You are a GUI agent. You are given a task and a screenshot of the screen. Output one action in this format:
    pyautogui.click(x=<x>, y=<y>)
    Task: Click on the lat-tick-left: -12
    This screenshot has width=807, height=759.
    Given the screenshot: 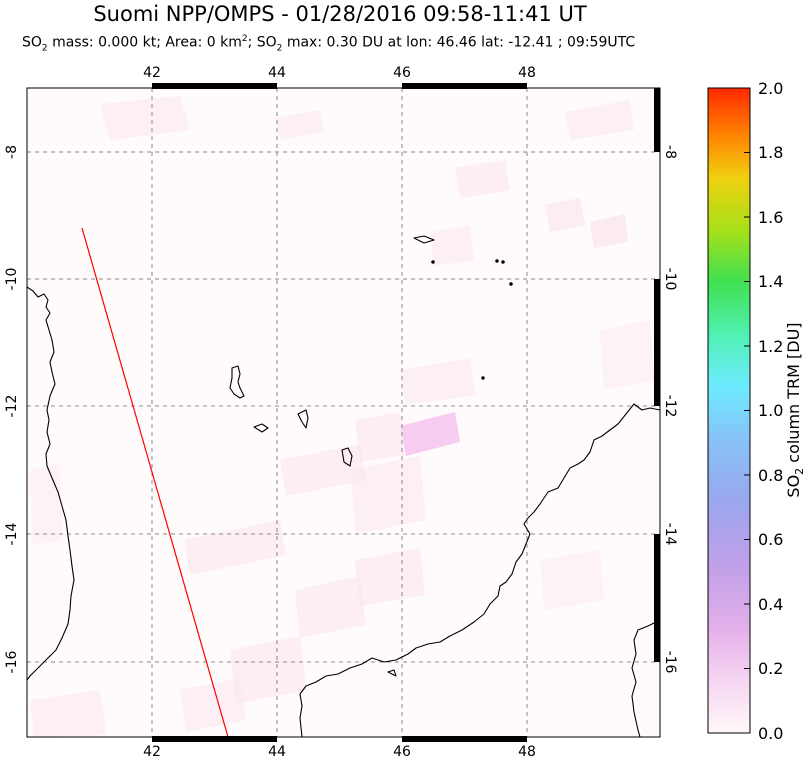 What is the action you would take?
    pyautogui.click(x=12, y=406)
    